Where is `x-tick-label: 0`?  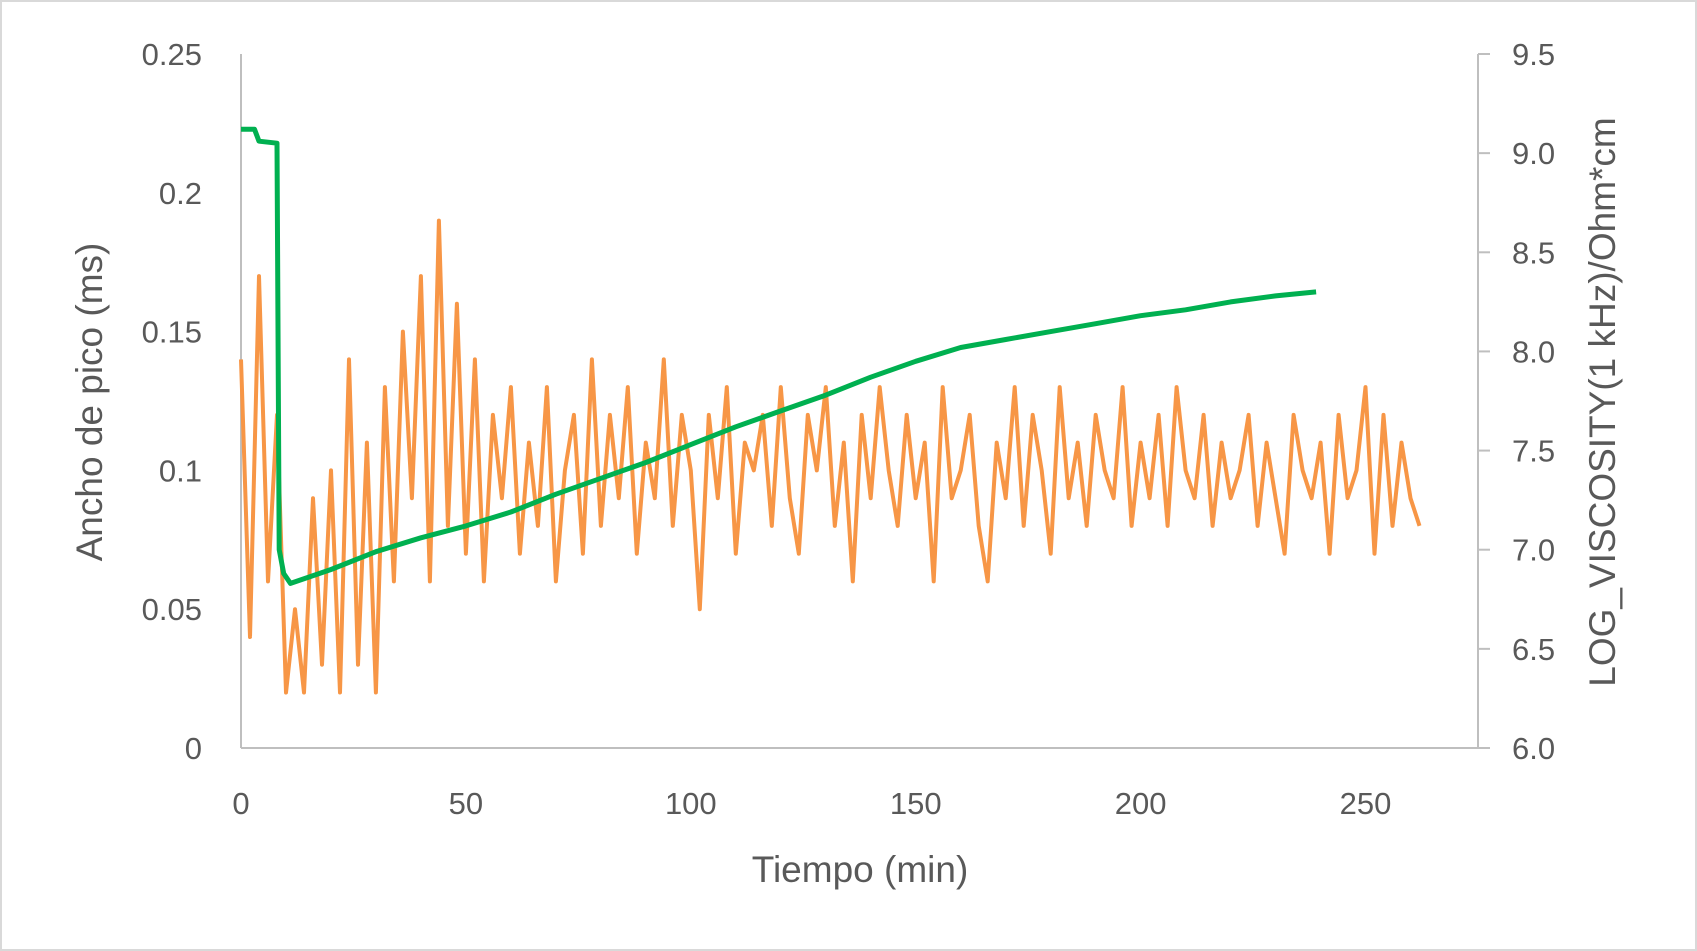 x-tick-label: 0 is located at coordinates (240, 803).